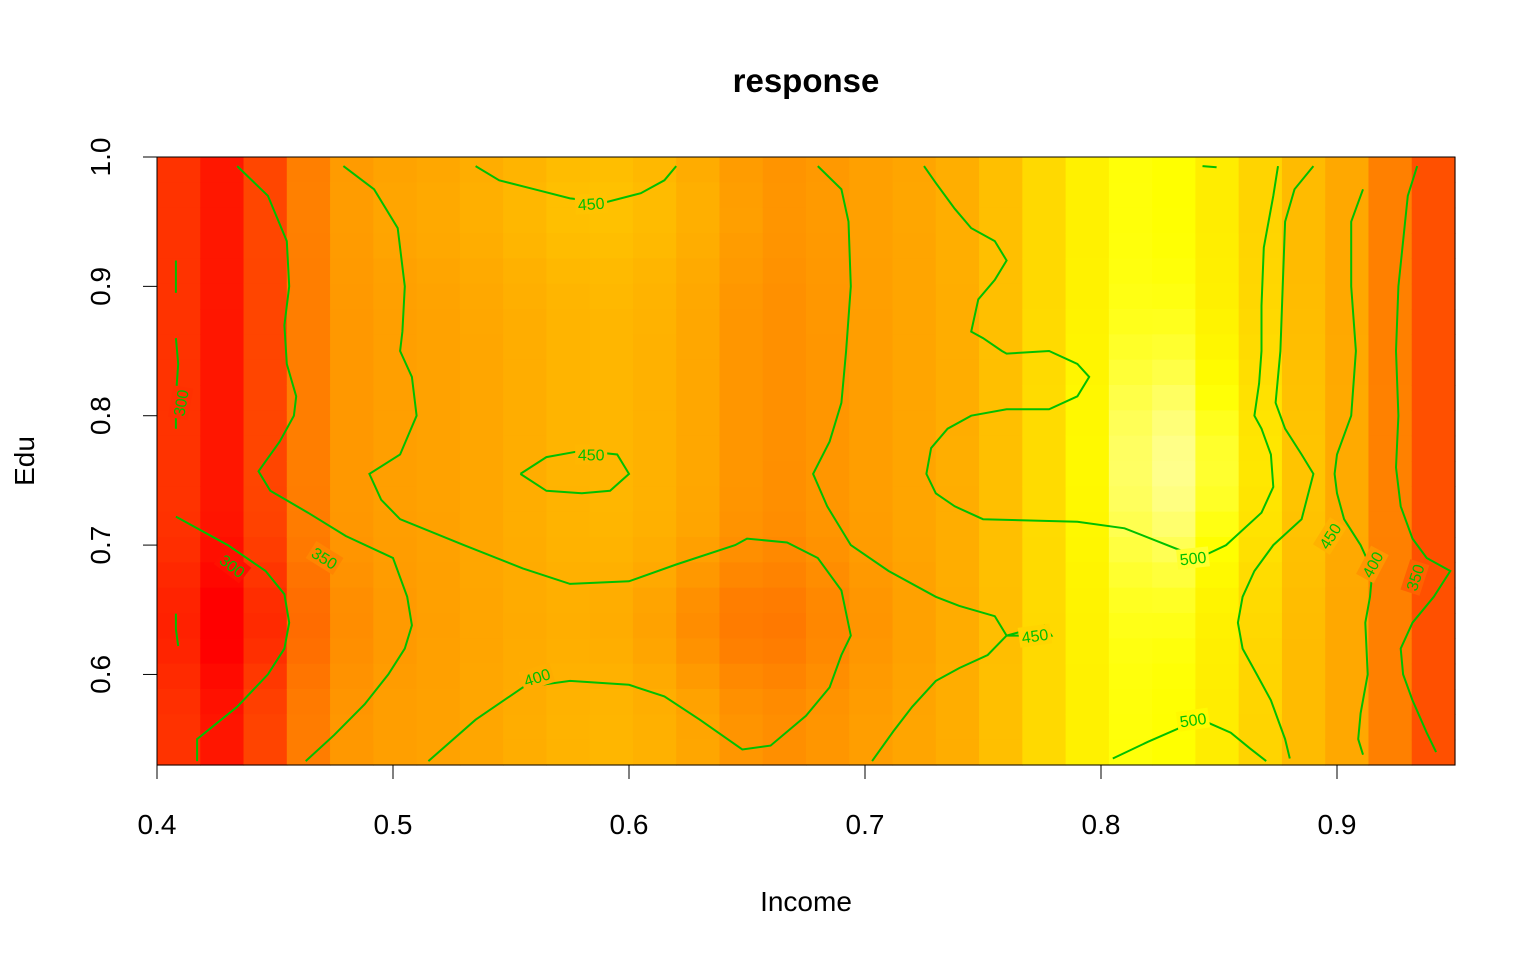 The image size is (1536, 960). What do you see at coordinates (232, 566) in the screenshot?
I see `contour-label-bg` at bounding box center [232, 566].